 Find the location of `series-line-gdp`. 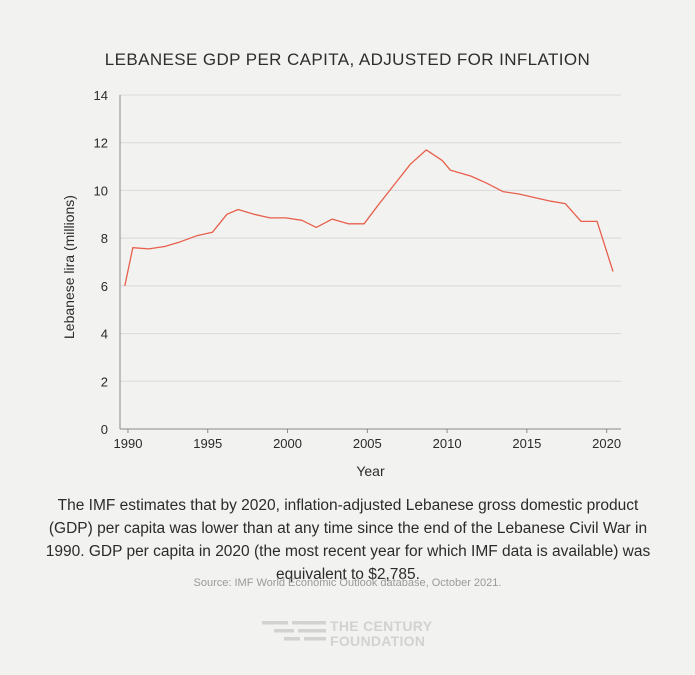

series-line-gdp is located at coordinates (369, 218).